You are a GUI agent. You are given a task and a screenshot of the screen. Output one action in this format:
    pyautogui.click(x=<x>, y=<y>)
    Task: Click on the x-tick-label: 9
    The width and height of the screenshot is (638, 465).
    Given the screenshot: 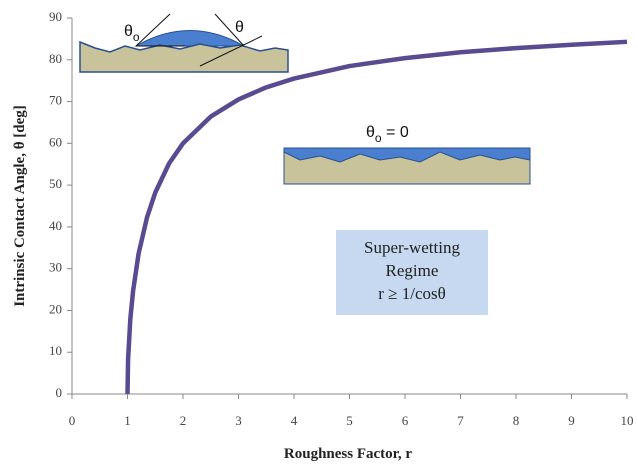 What is the action you would take?
    pyautogui.click(x=571, y=420)
    